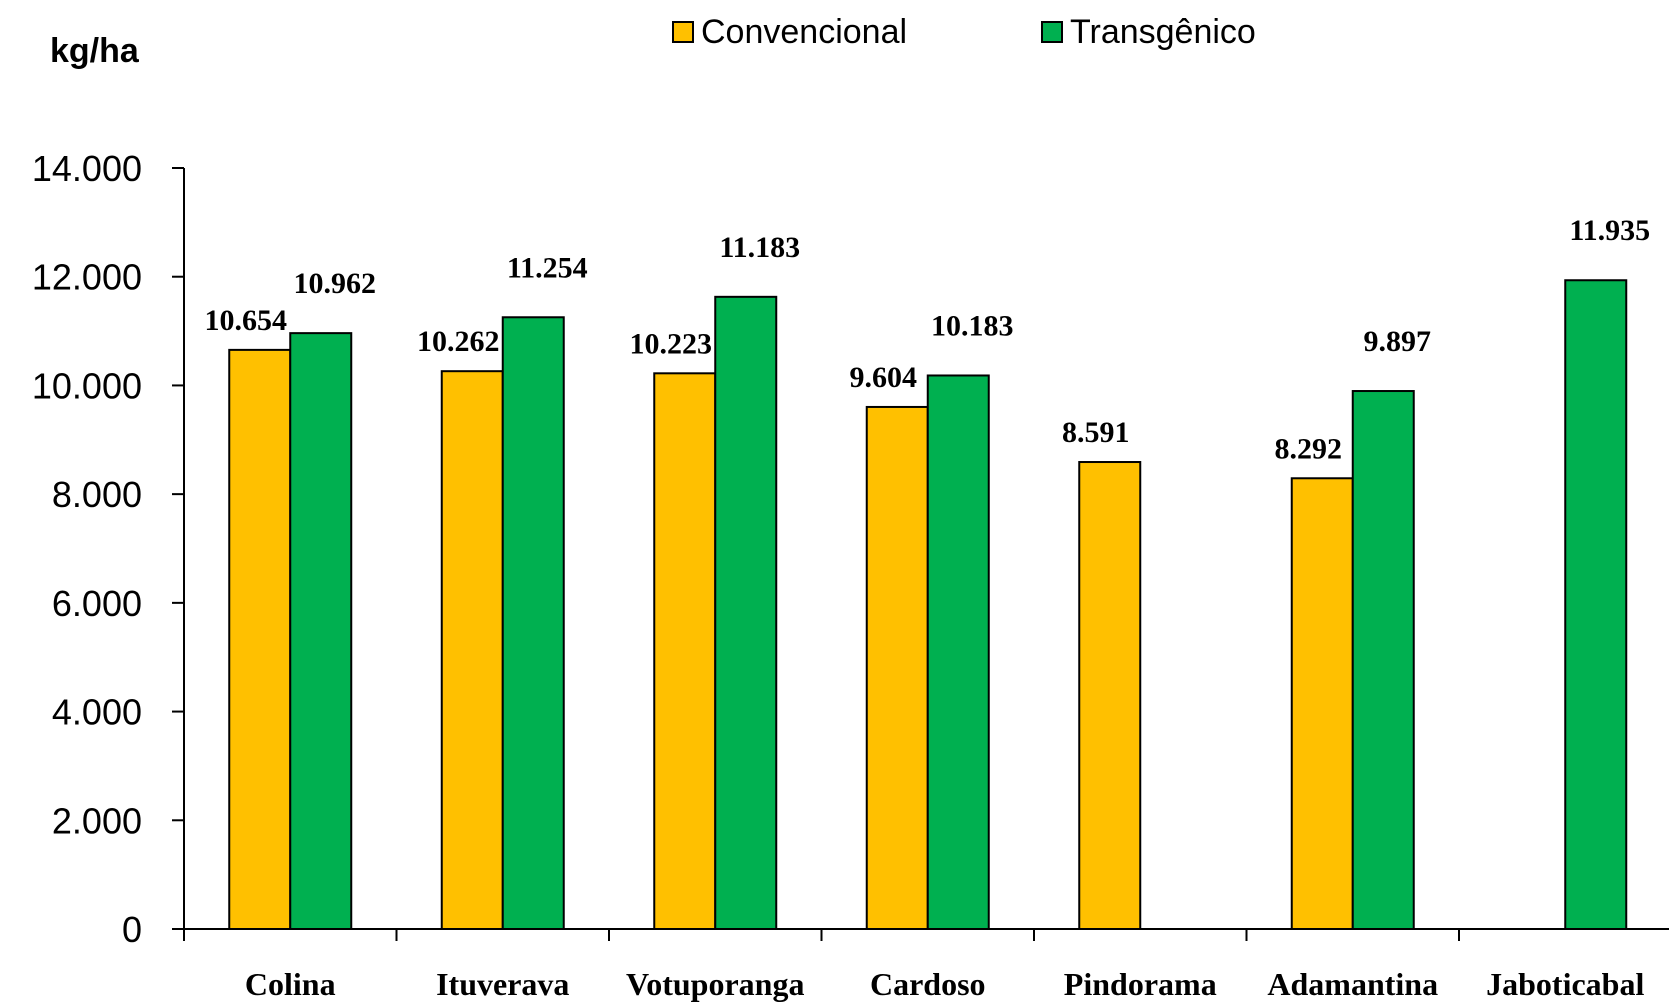  Describe the element at coordinates (547, 267) in the screenshot. I see `data-label: 11.254` at that location.